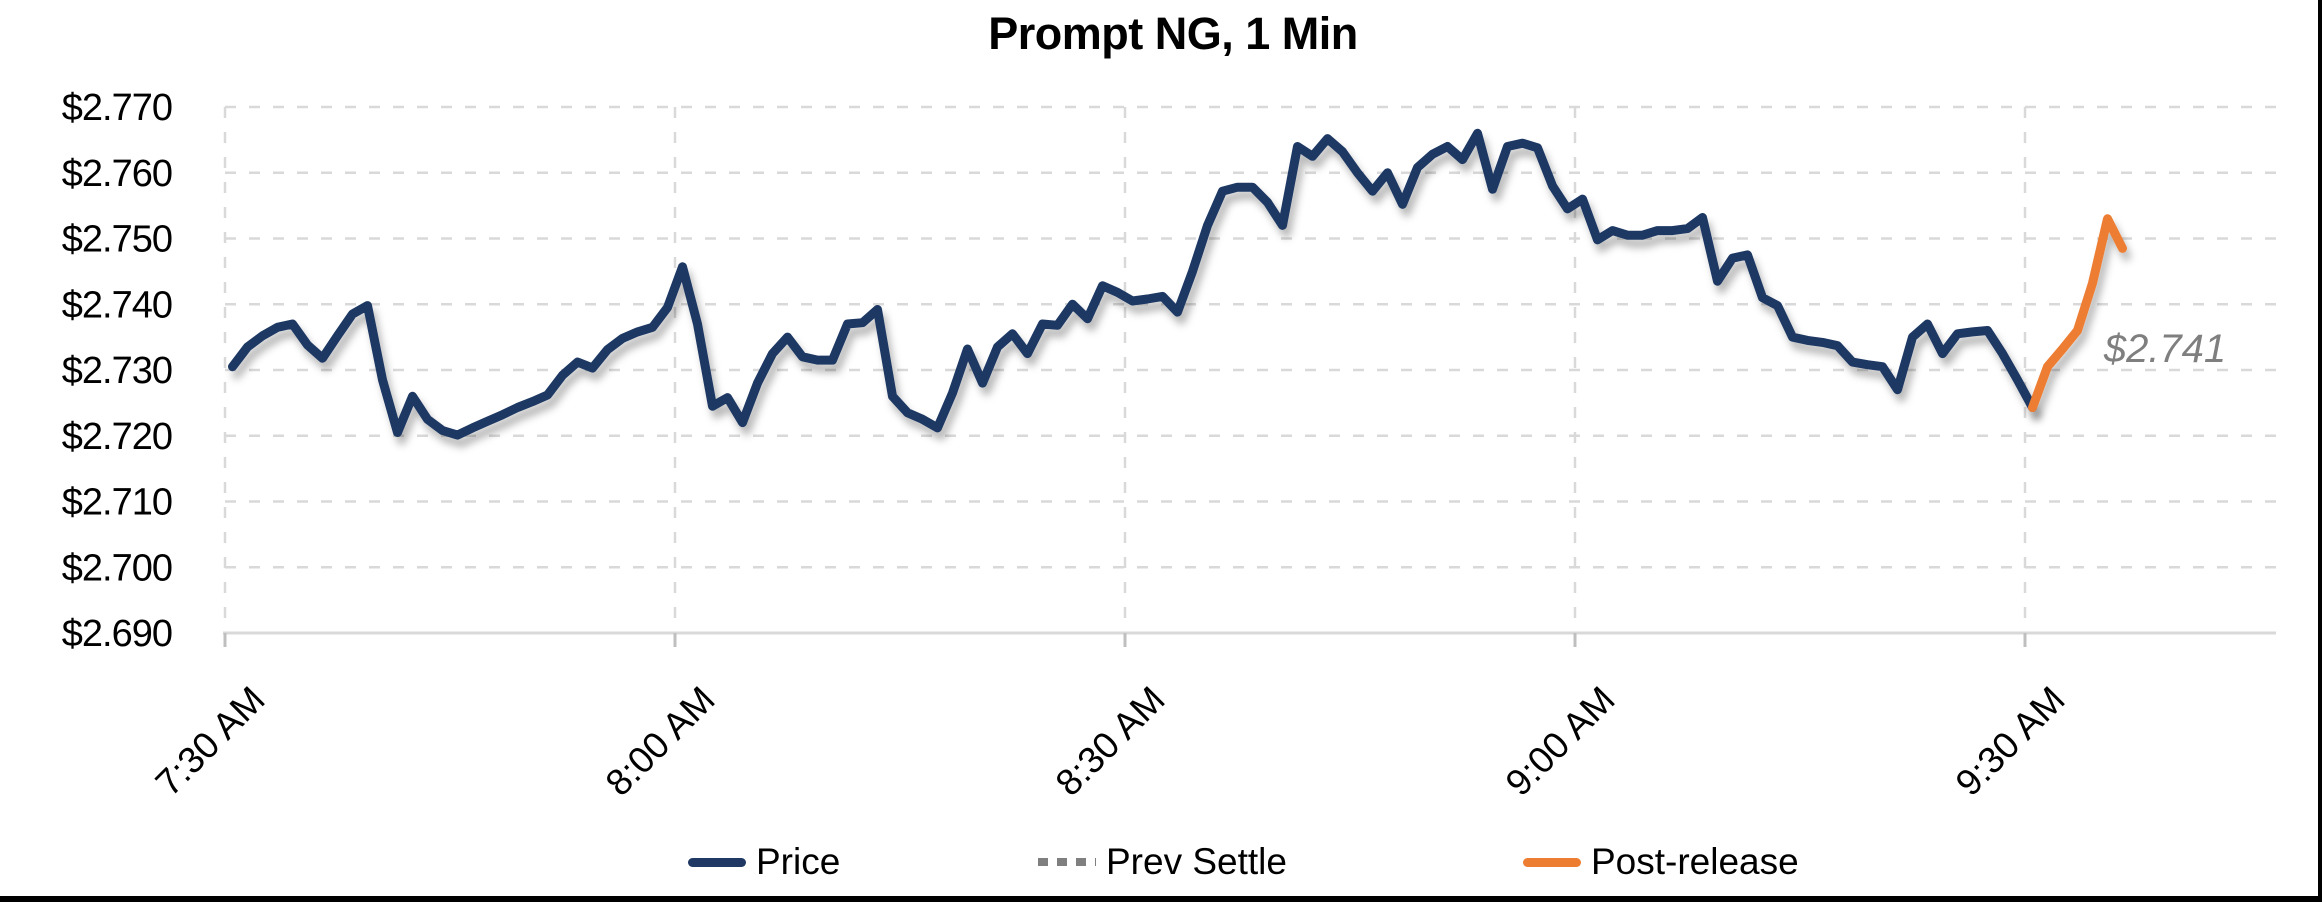 This screenshot has width=2322, height=902. Describe the element at coordinates (1196, 861) in the screenshot. I see `legend-label-prev-settle: Prev Settle` at that location.